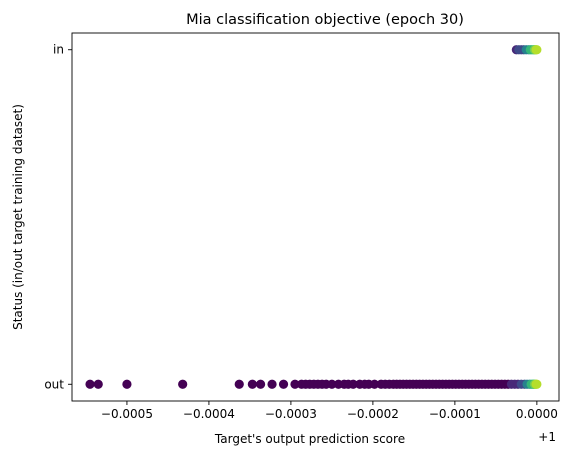 This screenshot has width=570, height=455. What do you see at coordinates (291, 414) in the screenshot?
I see `x-tick-label: −0.0003` at bounding box center [291, 414].